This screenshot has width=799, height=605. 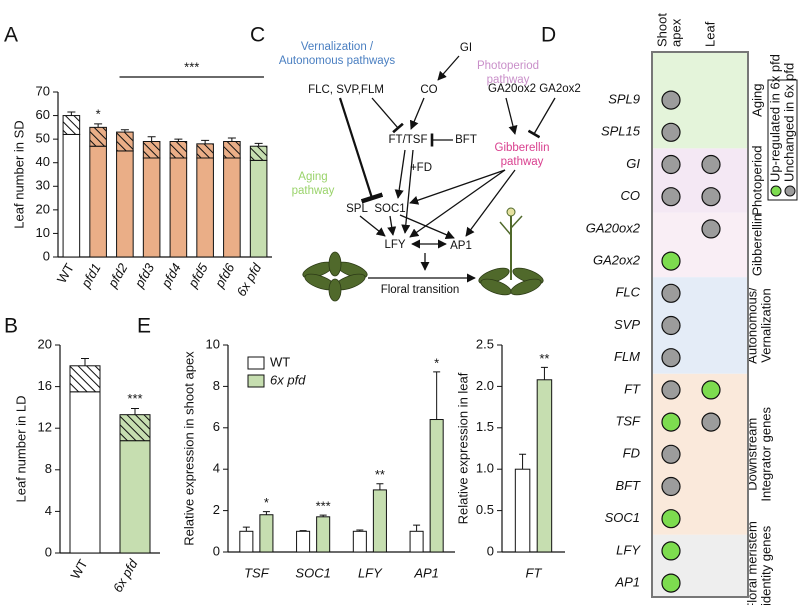 I want to click on group-label: Aging, so click(x=756, y=100).